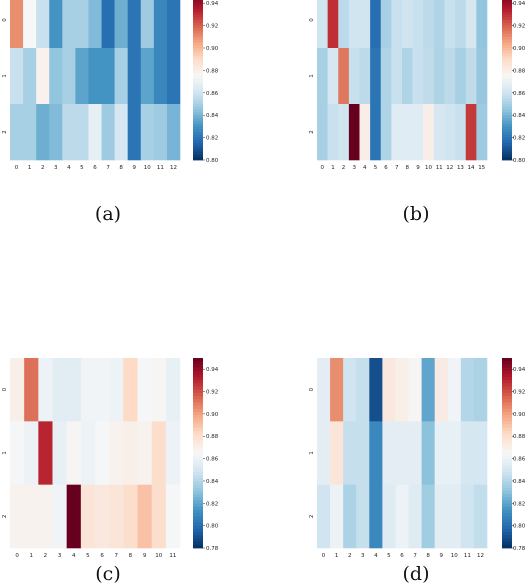  Describe the element at coordinates (117, 556) in the screenshot. I see `x-tick-label: 7` at that location.